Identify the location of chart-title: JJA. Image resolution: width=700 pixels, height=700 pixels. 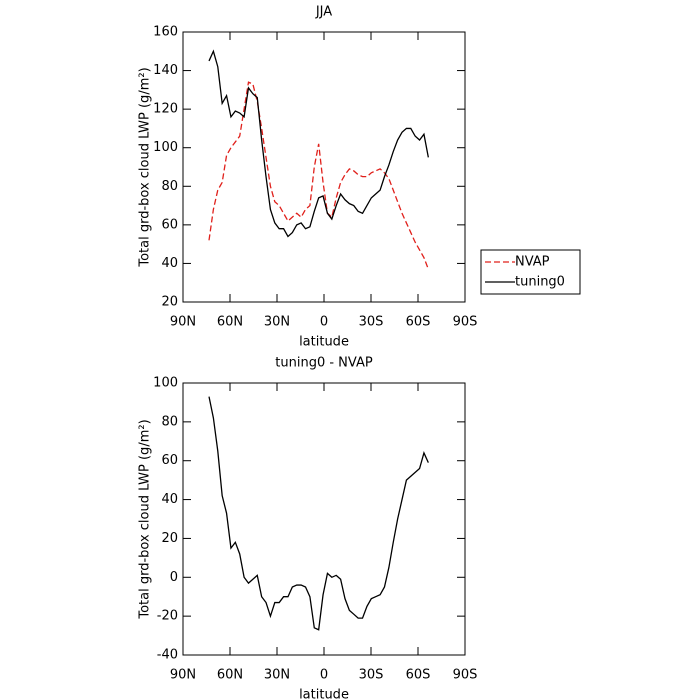
(323, 12).